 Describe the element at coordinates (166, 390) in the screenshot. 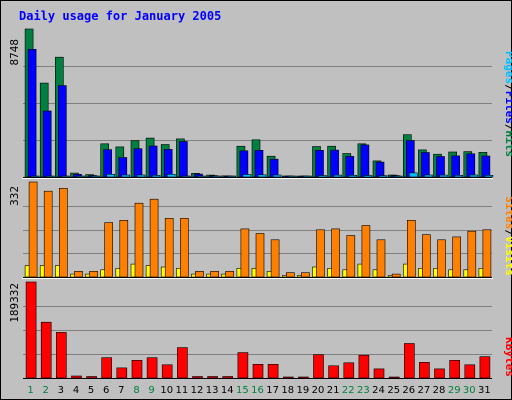

I see `x-tick-label-day-10: 10` at that location.